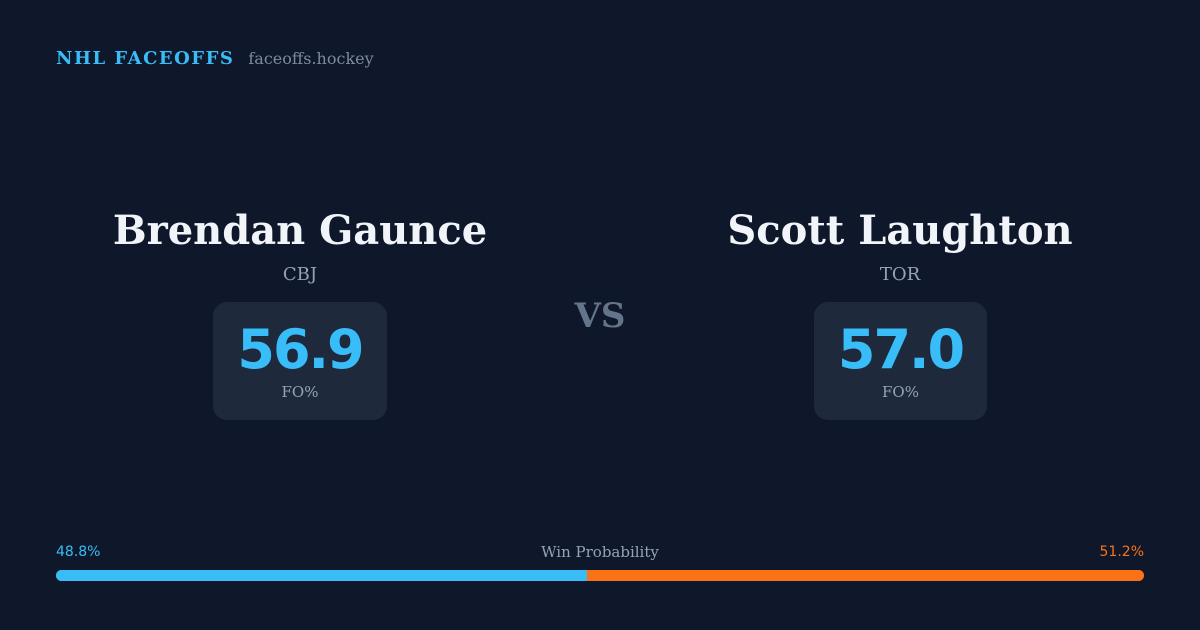 This screenshot has height=630, width=1200. I want to click on brand-header: NHL FACEOFFS faceoffs.hockey, so click(215, 60).